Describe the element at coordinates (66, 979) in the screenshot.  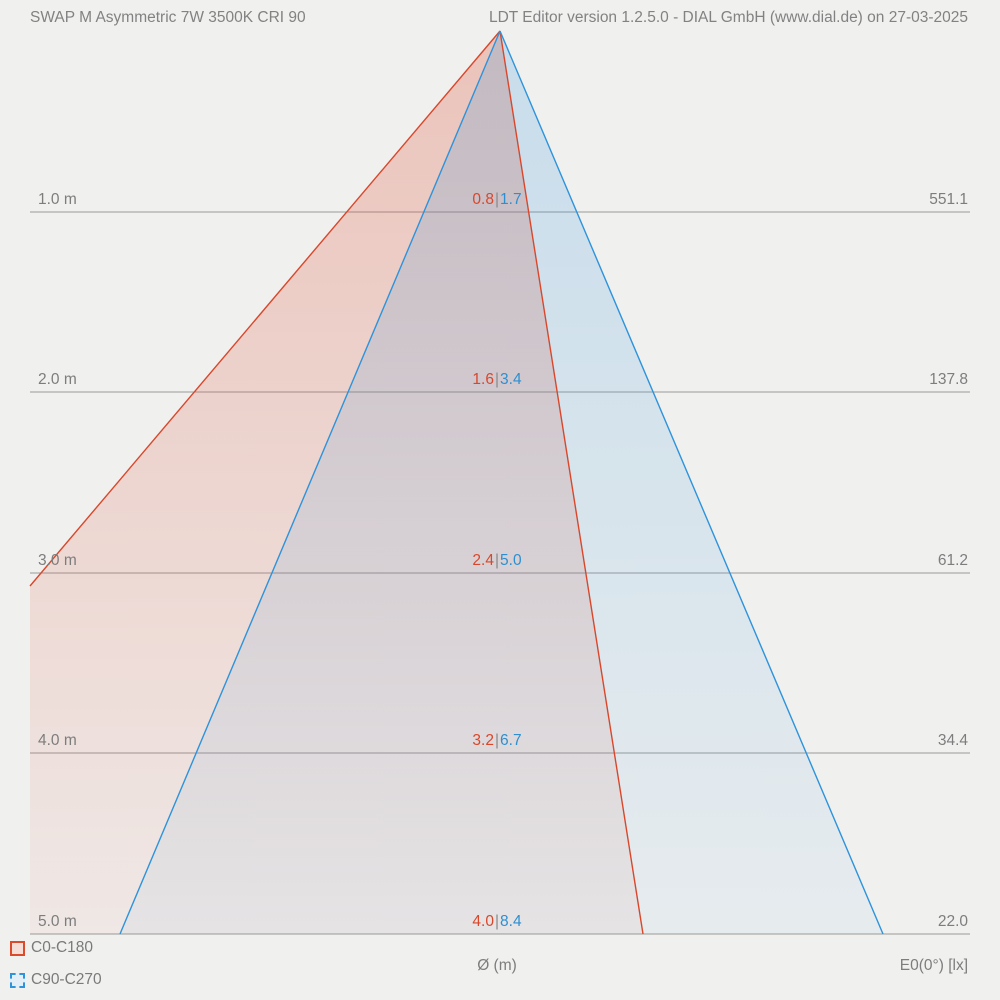
I see `legend-label: C90-C270` at that location.